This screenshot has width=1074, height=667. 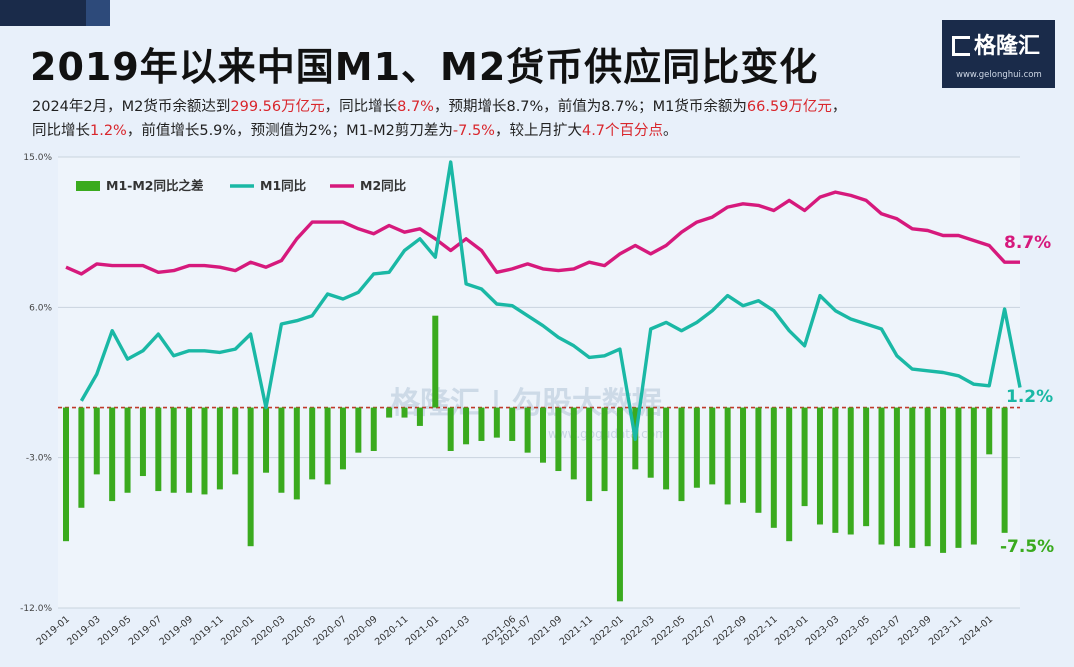 What do you see at coordinates (1027, 547) in the screenshot?
I see `diff-end-label: -7.5%` at bounding box center [1027, 547].